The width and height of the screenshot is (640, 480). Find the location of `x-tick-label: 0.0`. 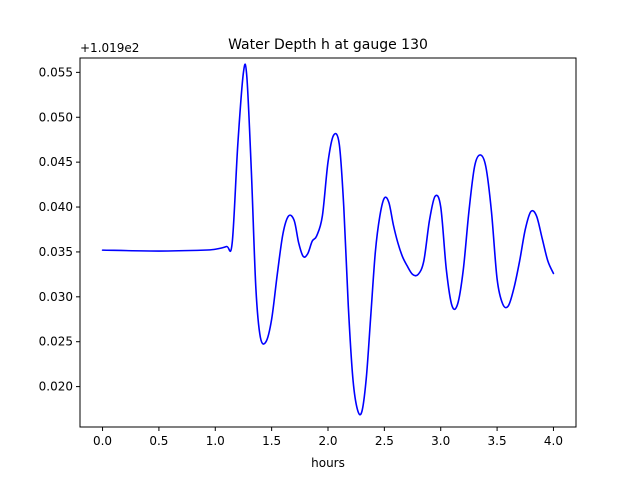

x-tick-label: 0.0 is located at coordinates (102, 441).